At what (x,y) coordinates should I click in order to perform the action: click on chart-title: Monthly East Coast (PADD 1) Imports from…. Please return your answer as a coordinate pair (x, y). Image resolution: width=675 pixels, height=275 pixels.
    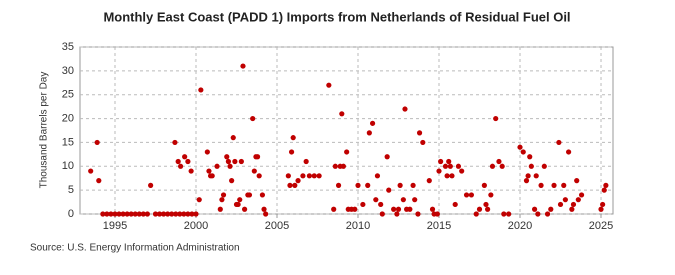
    Looking at the image, I should click on (336, 16).